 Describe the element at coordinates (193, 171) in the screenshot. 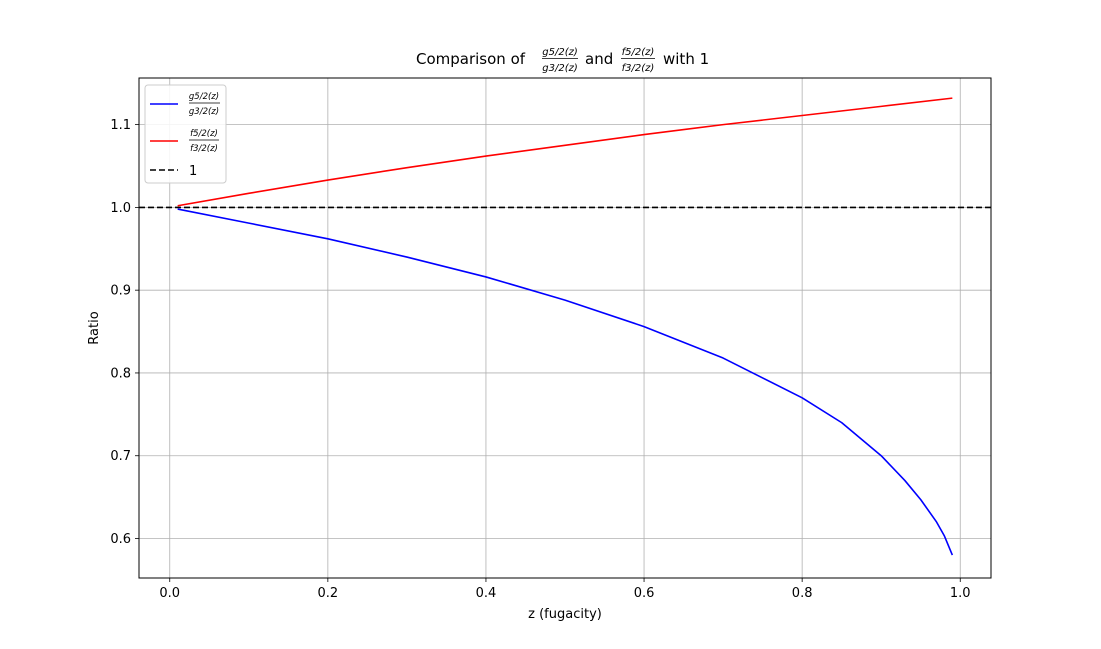

I see `legend-label-one: 1` at that location.